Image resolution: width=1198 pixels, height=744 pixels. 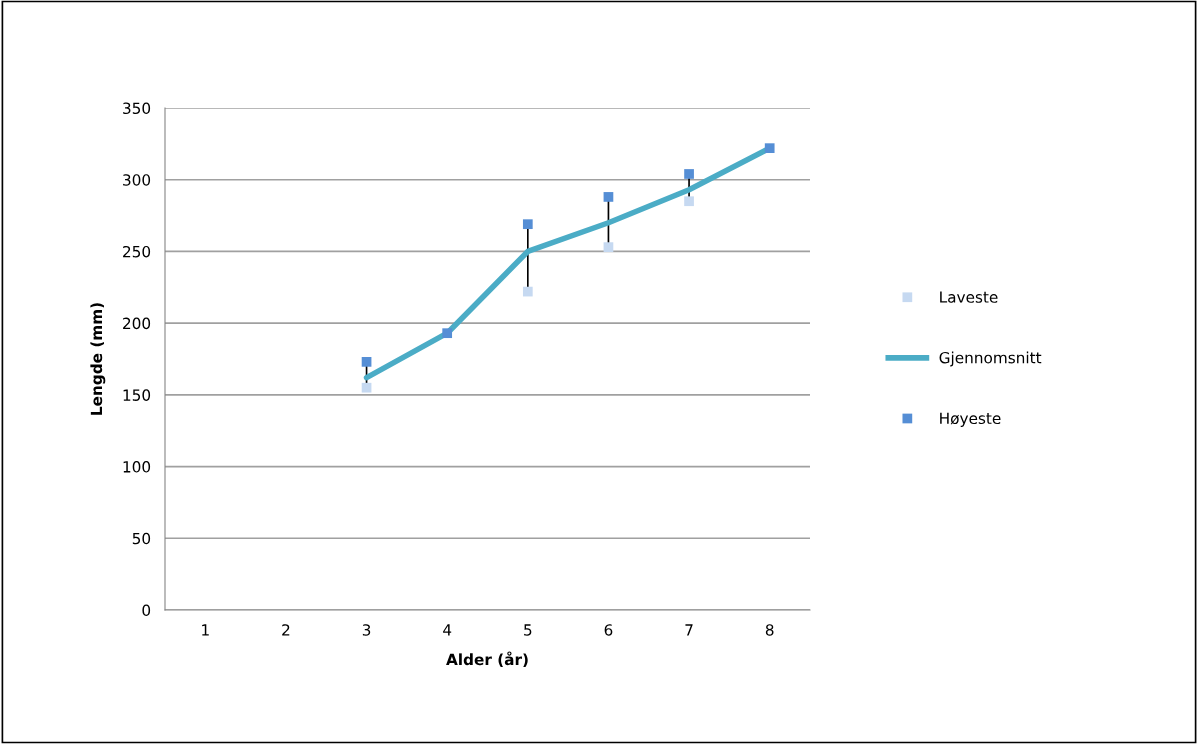 I want to click on y-tick-label: 50, so click(x=141, y=538).